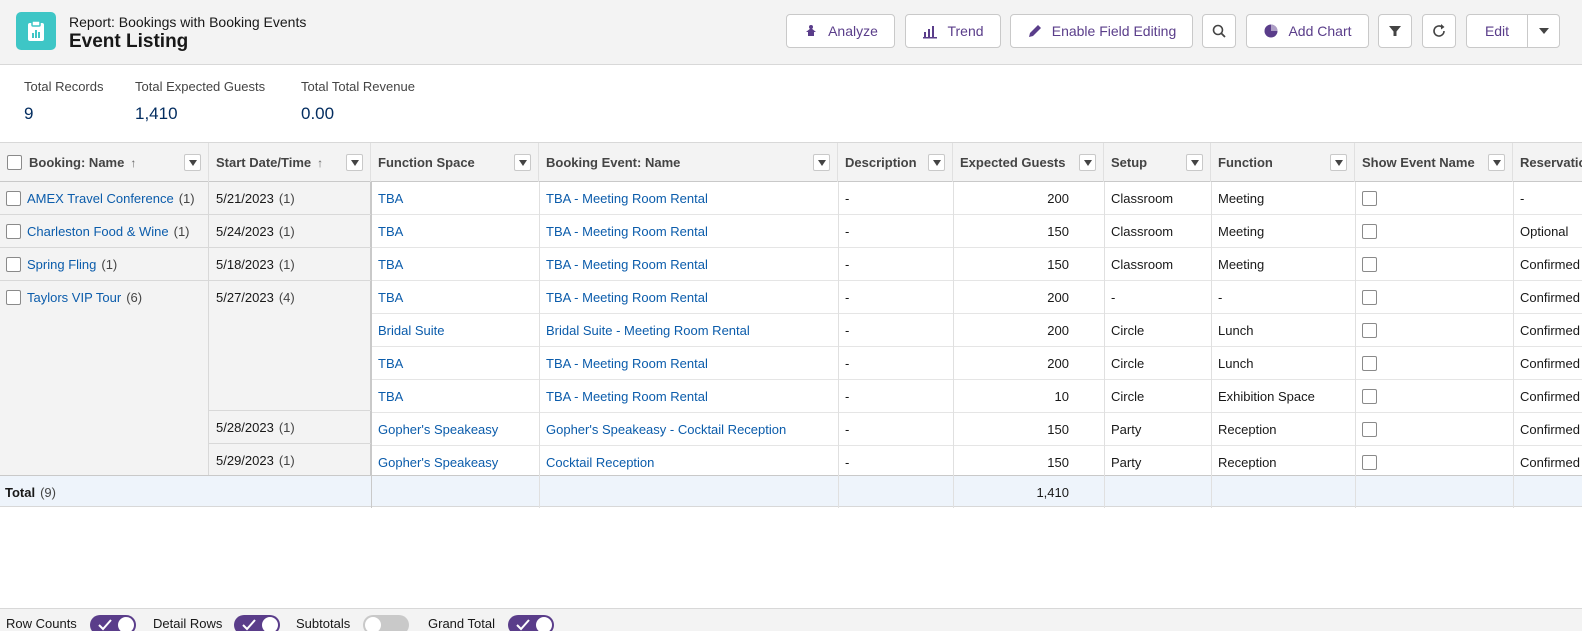  I want to click on column-header-description: Description, so click(895, 162).